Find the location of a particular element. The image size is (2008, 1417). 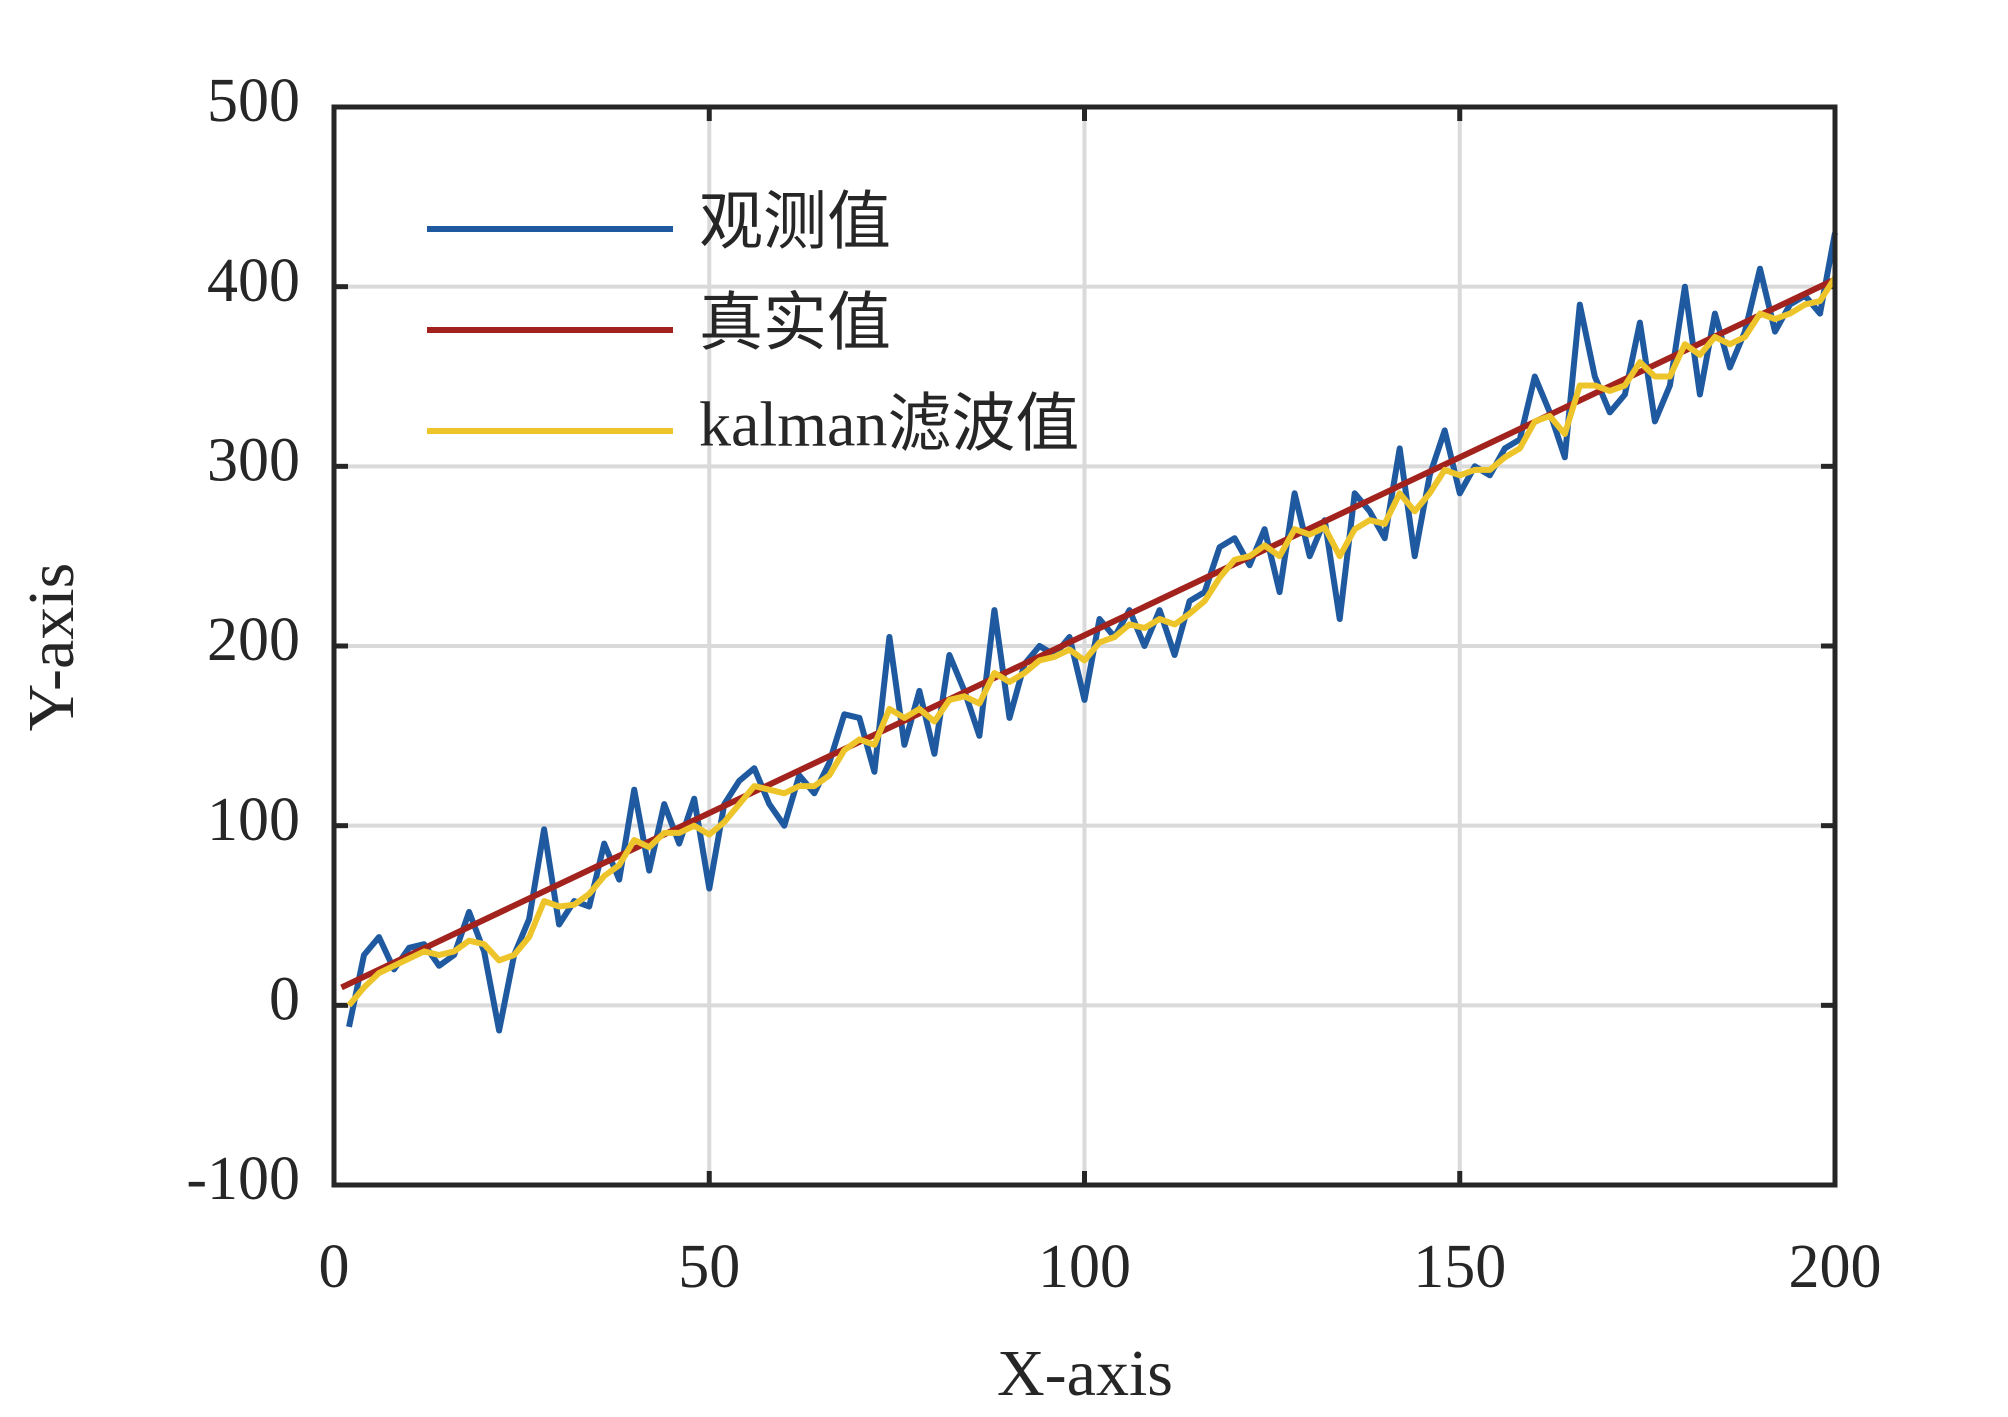

y-tick-label: 500 is located at coordinates (253, 101).